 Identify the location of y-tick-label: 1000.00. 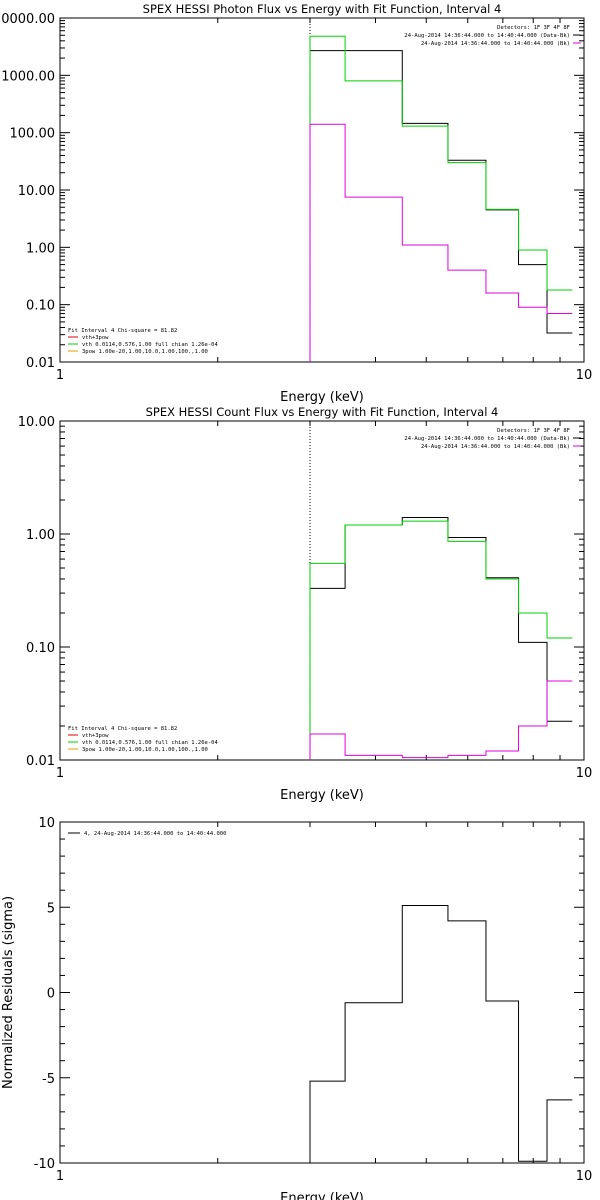
(28, 76).